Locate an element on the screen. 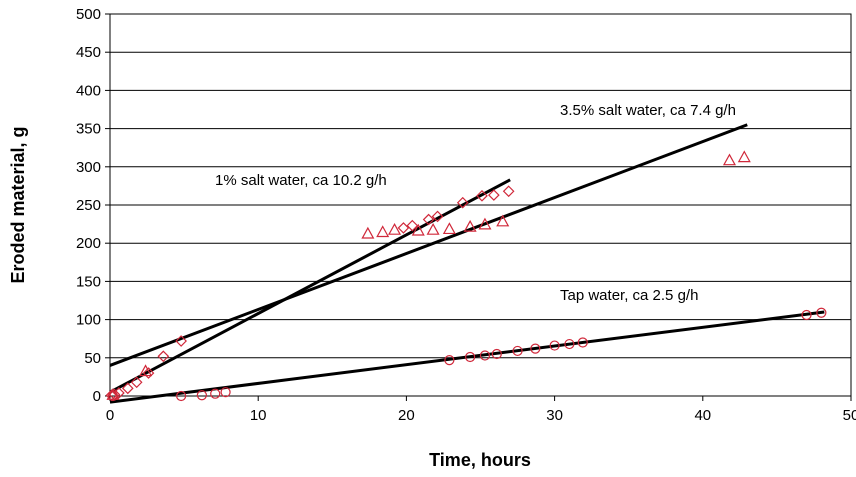  y-tick-label: 500 is located at coordinates (88, 14).